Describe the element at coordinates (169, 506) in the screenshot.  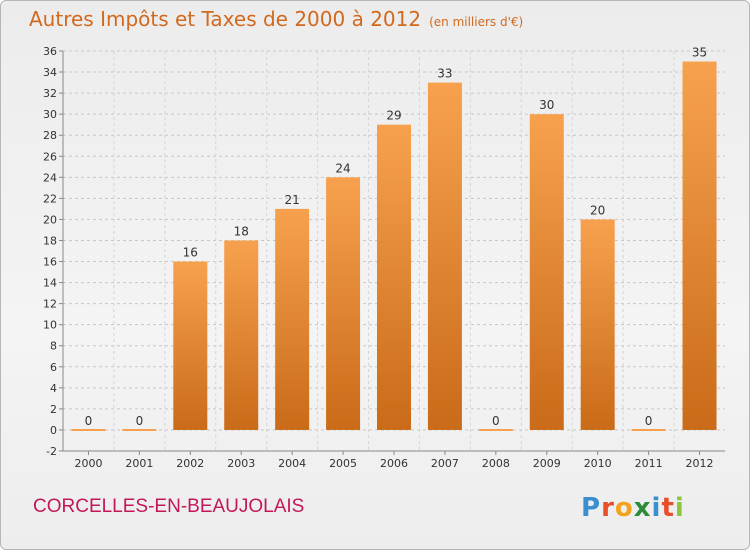
I see `commune-name: CORCELLES-EN-BEAUJOLAIS` at that location.